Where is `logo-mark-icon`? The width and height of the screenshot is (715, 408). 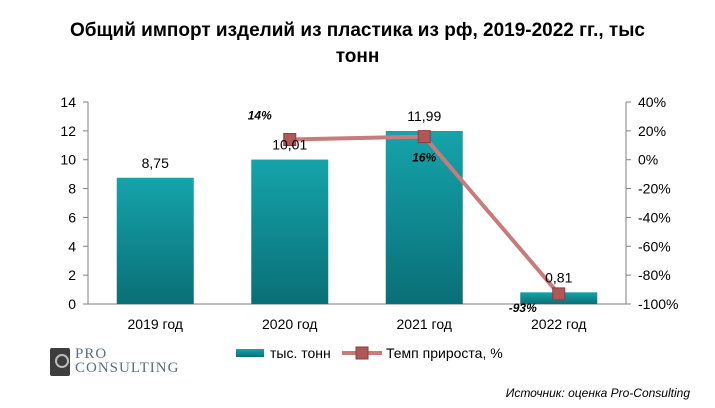
logo-mark-icon is located at coordinates (60, 362).